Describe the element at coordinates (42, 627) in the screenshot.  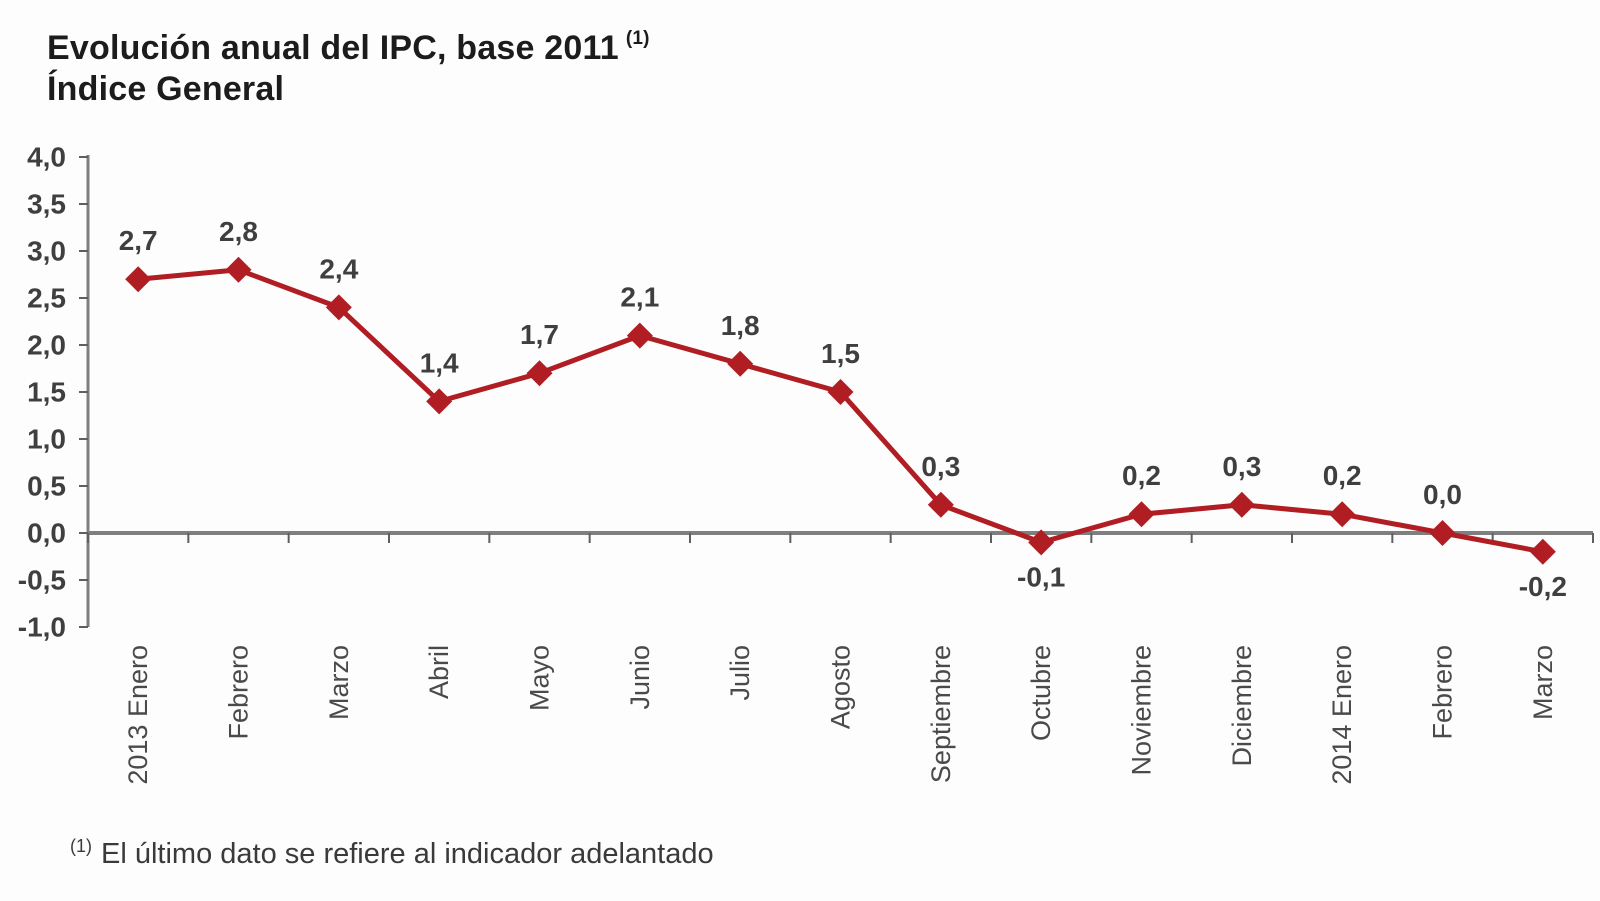
I see `y-tick-label: -1,0` at that location.